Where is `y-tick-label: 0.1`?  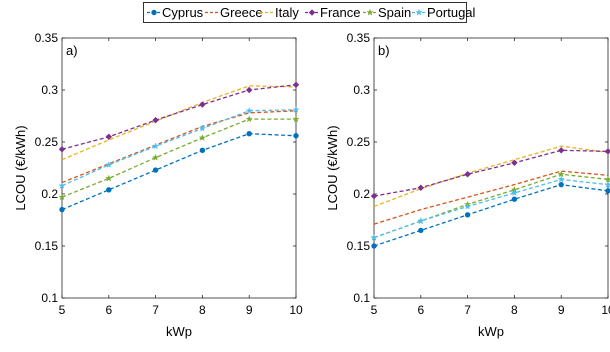 y-tick-label: 0.1 is located at coordinates (361, 298).